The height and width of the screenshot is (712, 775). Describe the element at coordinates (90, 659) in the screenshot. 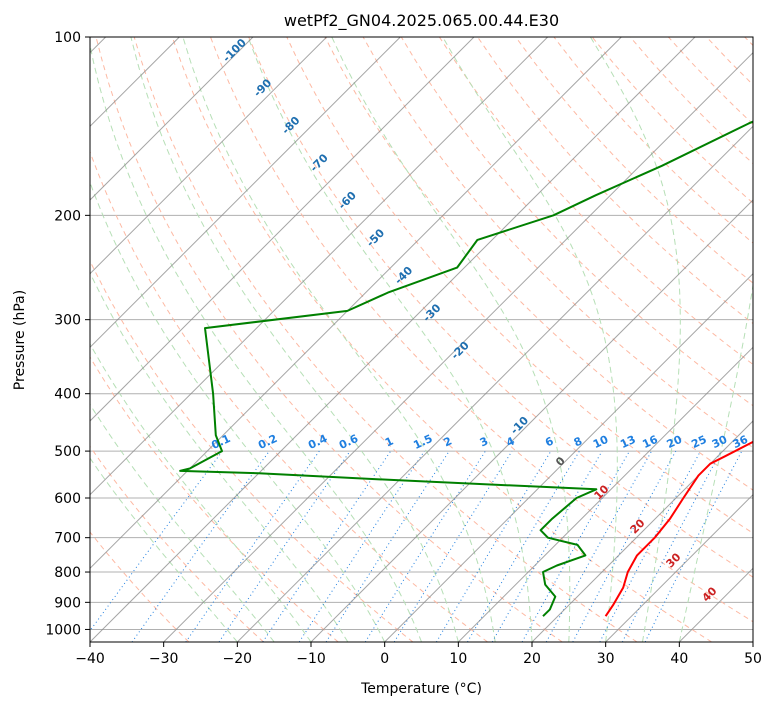

I see `x-tick-label: −40` at that location.